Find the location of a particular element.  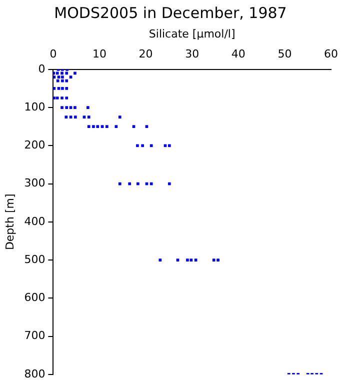

y-tick-label: 0 is located at coordinates (42, 69).